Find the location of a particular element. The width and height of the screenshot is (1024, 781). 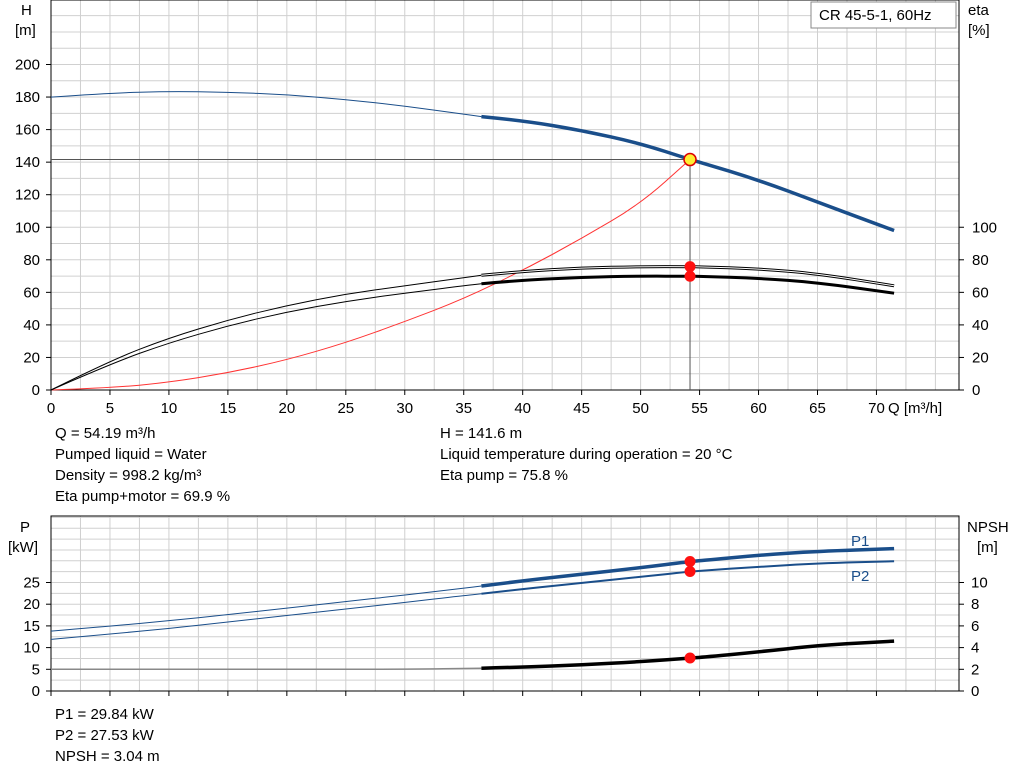

h-tick-label: 40 is located at coordinates (31, 325).